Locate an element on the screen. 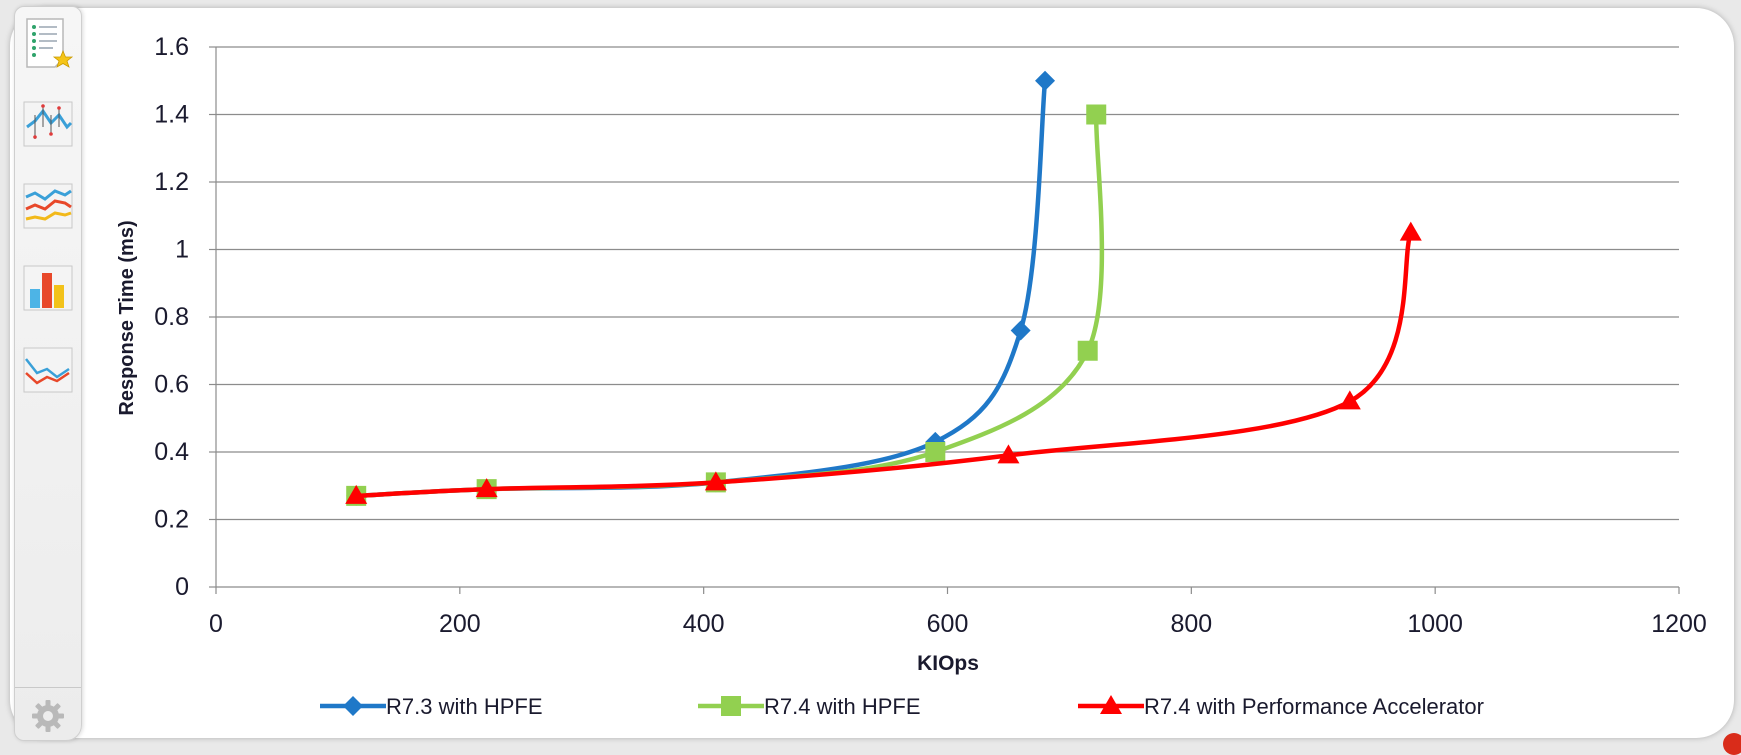 The width and height of the screenshot is (1741, 755). list-star-icon is located at coordinates (48, 42).